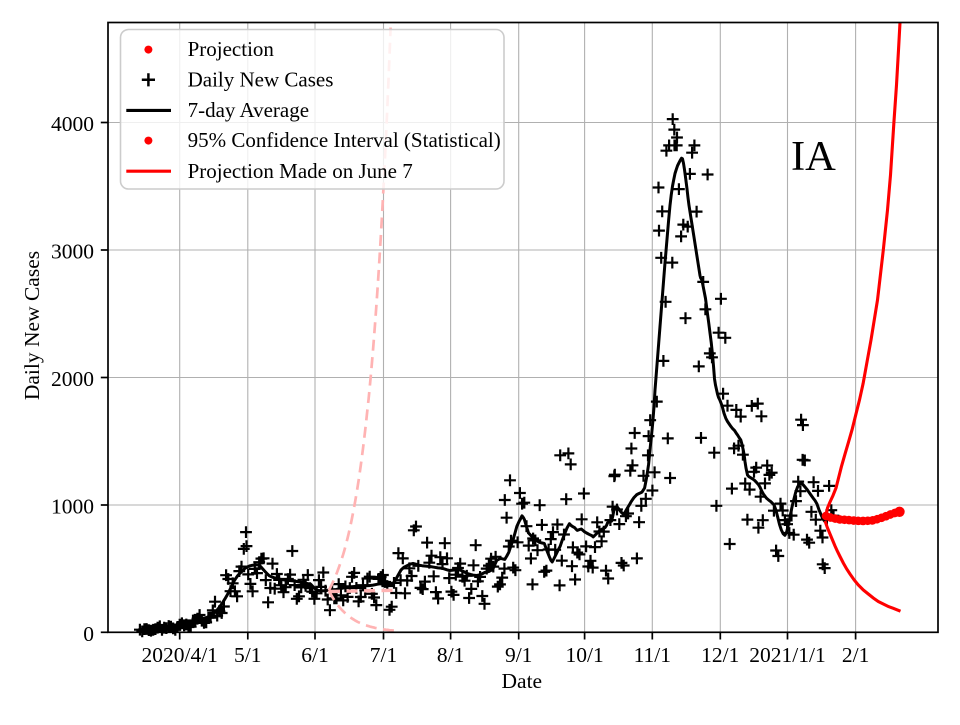  I want to click on svg-text: 12/1, so click(720, 655).